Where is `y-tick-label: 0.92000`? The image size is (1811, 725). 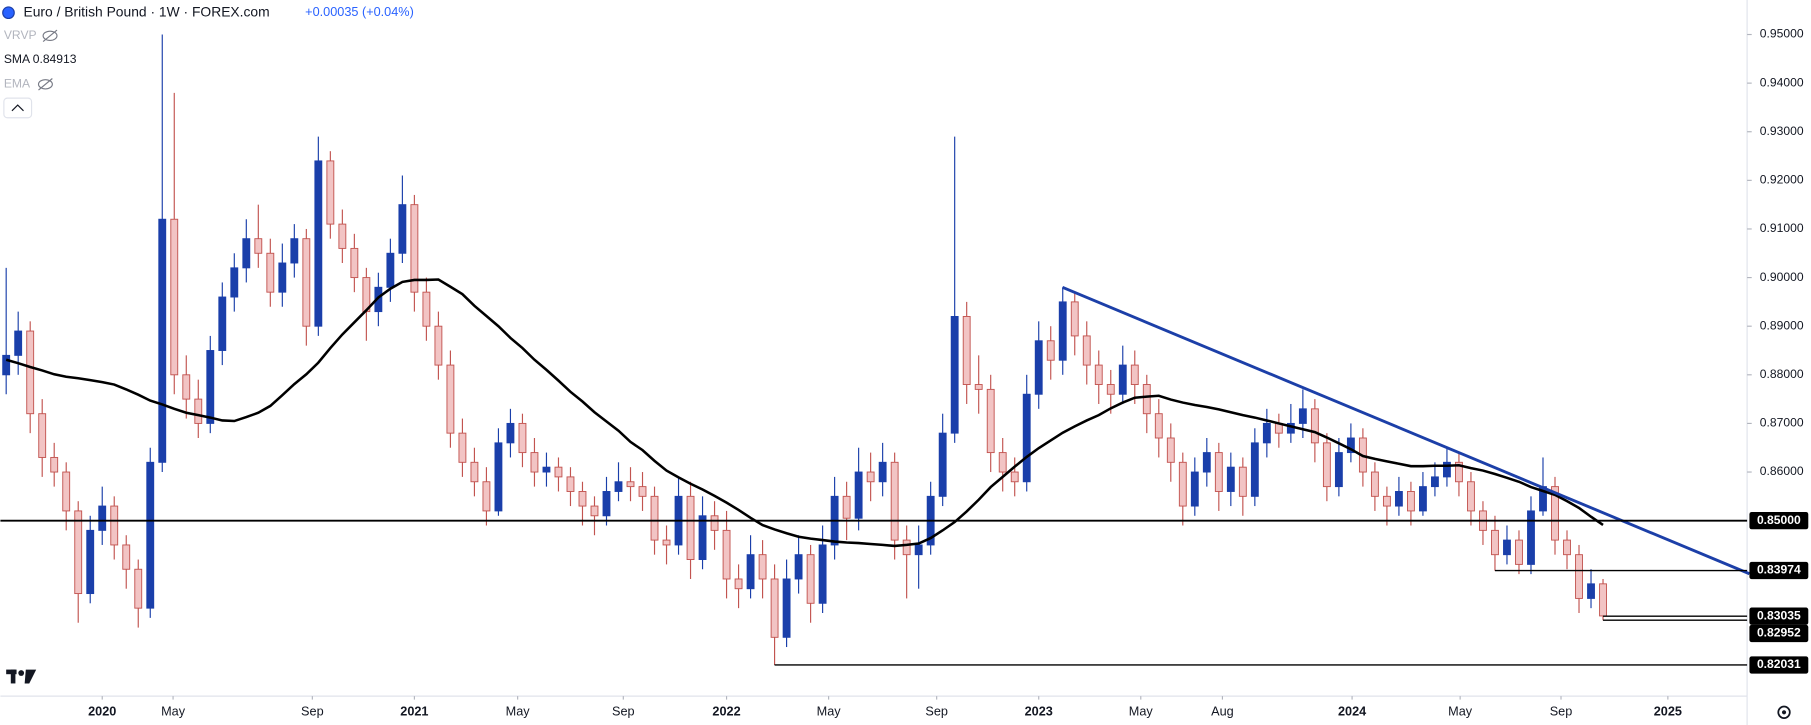 y-tick-label: 0.92000 is located at coordinates (1782, 180).